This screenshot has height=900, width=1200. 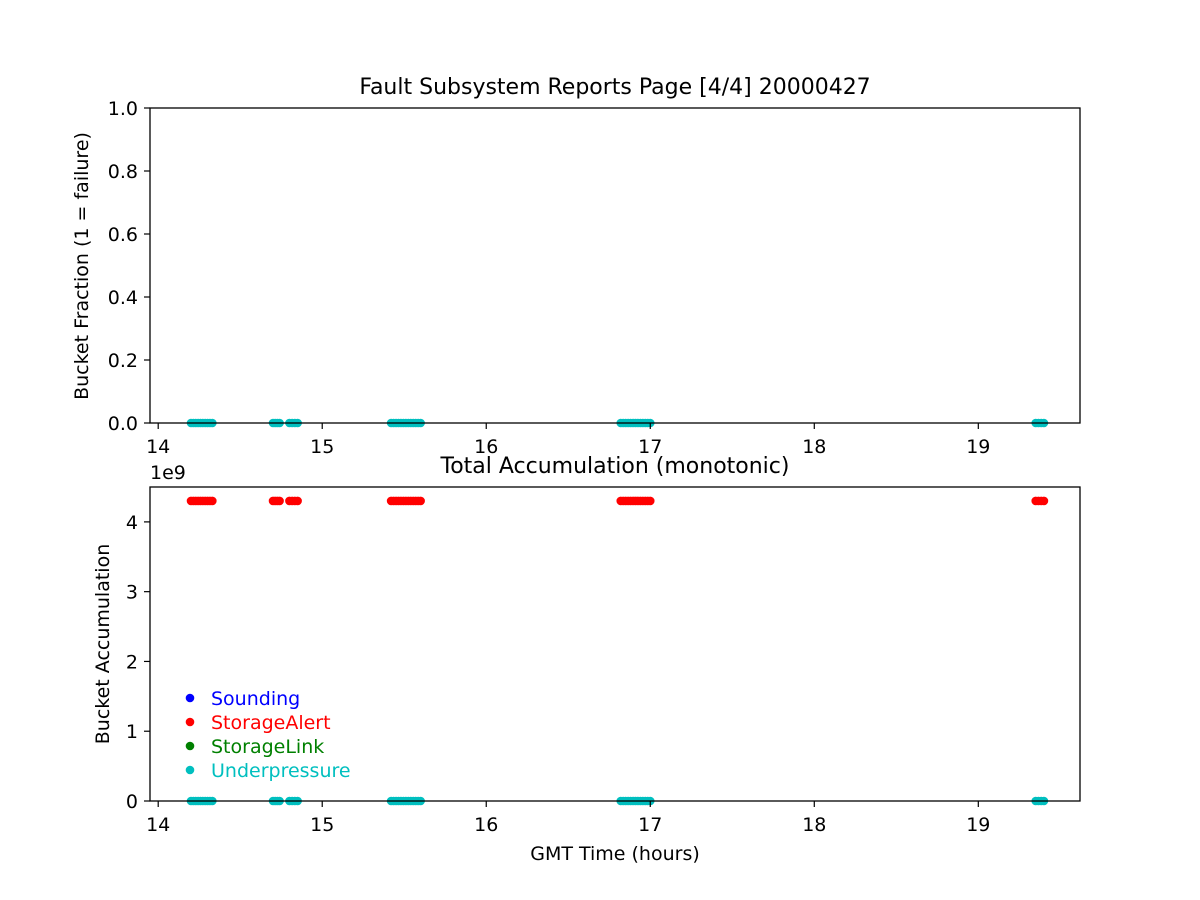 I want to click on legend-label-underpressure: Underpressure, so click(x=281, y=771).